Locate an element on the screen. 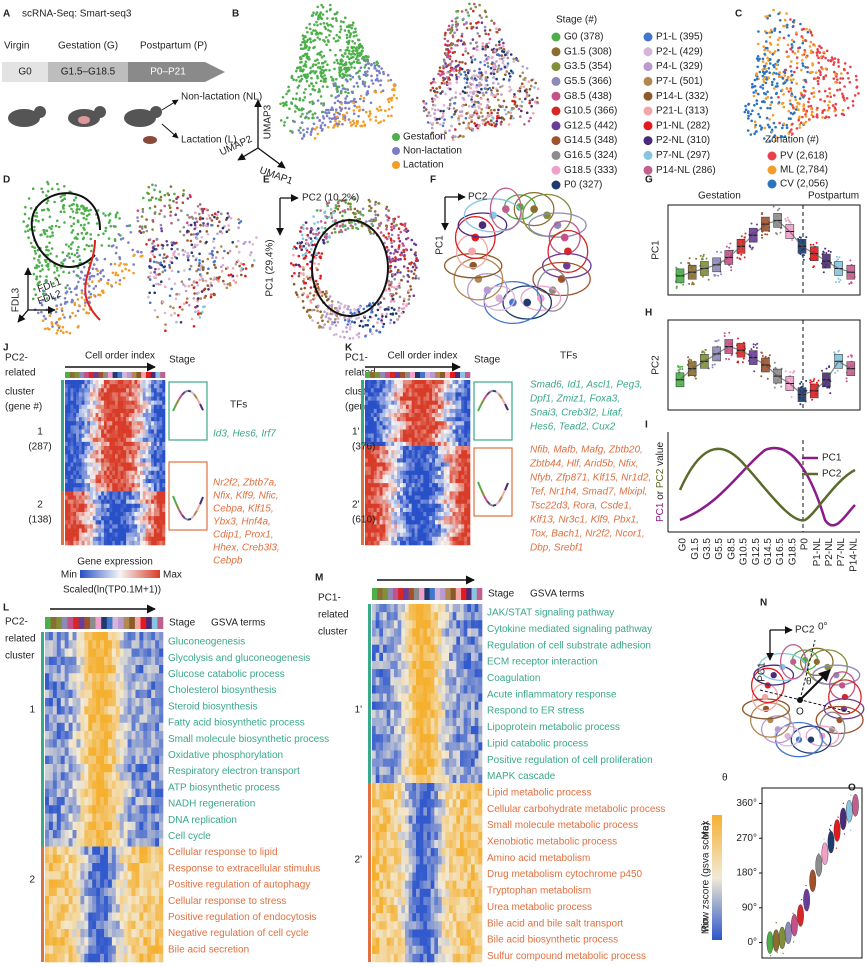  x-tick-label: P14-NL is located at coordinates (853, 555).